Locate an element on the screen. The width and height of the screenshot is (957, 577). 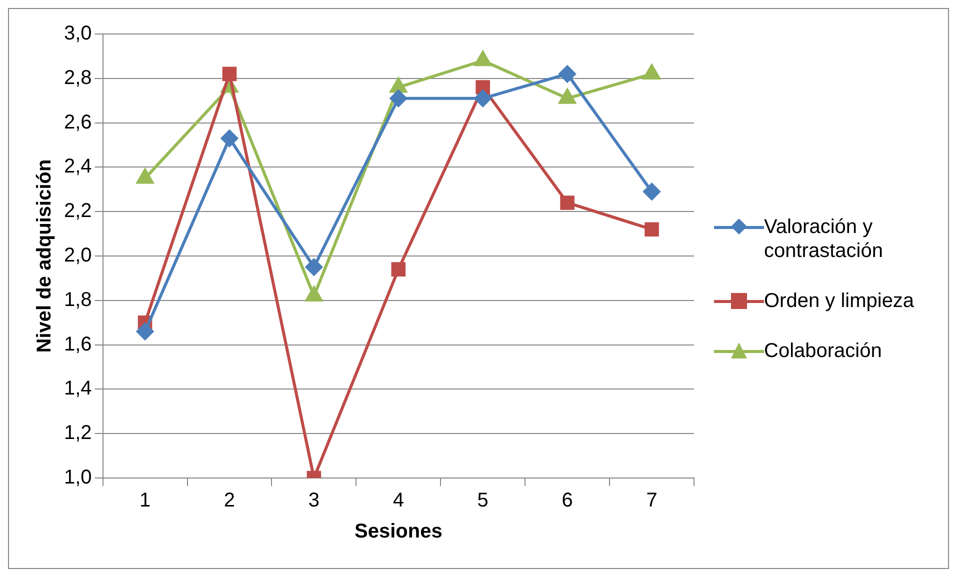
y-tick-label: 1,6 is located at coordinates (78, 344).